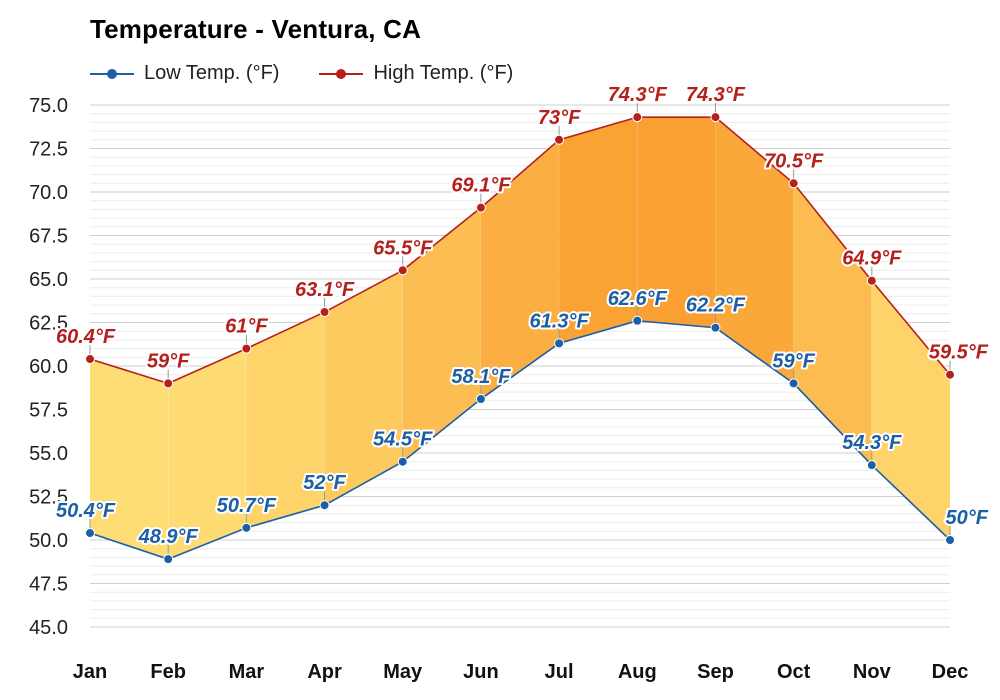 The height and width of the screenshot is (700, 1000). I want to click on y-tick-label: 67.5, so click(48, 237).